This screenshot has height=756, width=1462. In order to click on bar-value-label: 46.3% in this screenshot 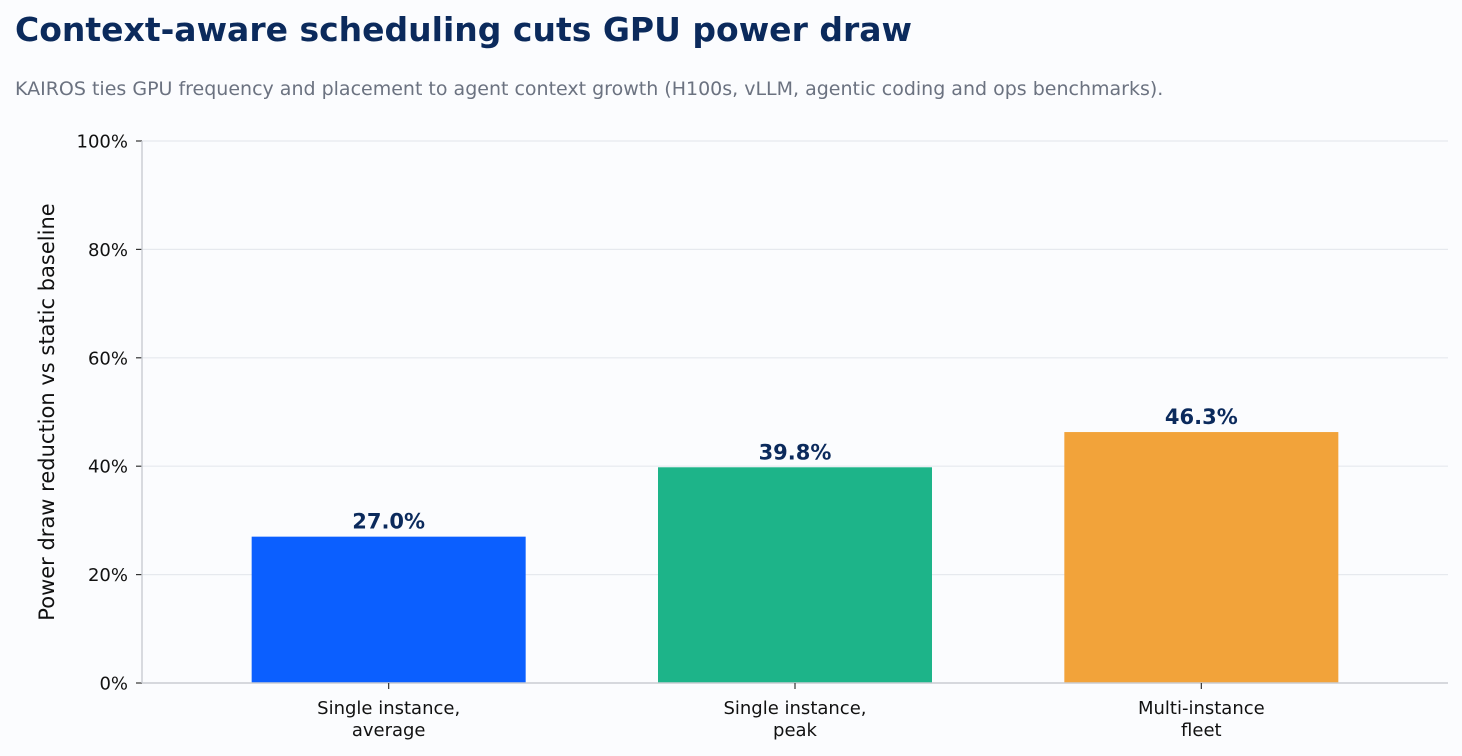, I will do `click(1201, 417)`.